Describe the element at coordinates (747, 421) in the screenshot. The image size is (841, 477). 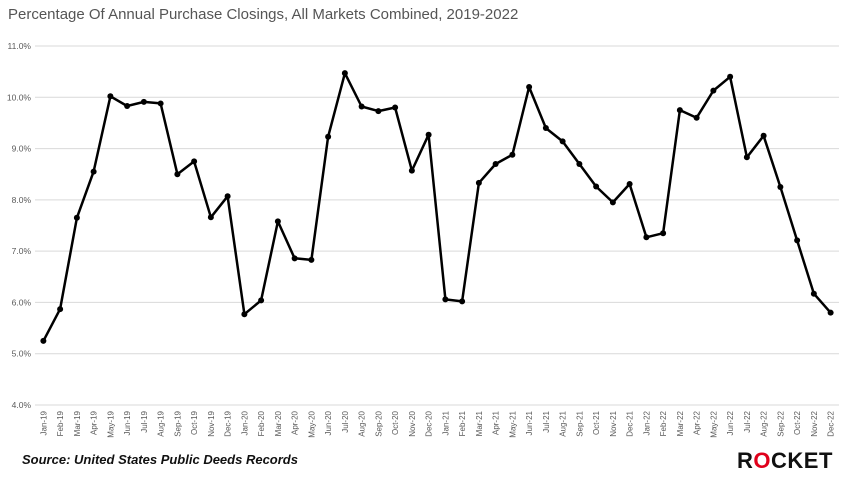
I see `x-tick-label: Jul-22` at that location.